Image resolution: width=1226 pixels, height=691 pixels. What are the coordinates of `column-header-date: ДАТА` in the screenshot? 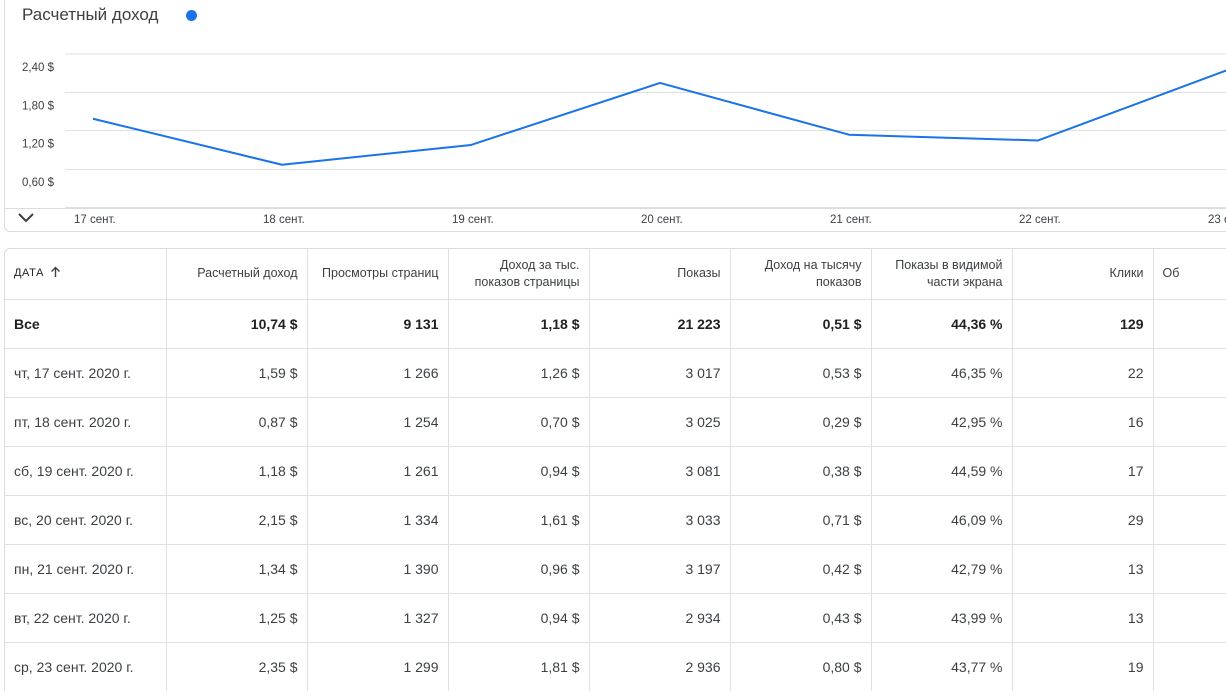 It's located at (86, 274).